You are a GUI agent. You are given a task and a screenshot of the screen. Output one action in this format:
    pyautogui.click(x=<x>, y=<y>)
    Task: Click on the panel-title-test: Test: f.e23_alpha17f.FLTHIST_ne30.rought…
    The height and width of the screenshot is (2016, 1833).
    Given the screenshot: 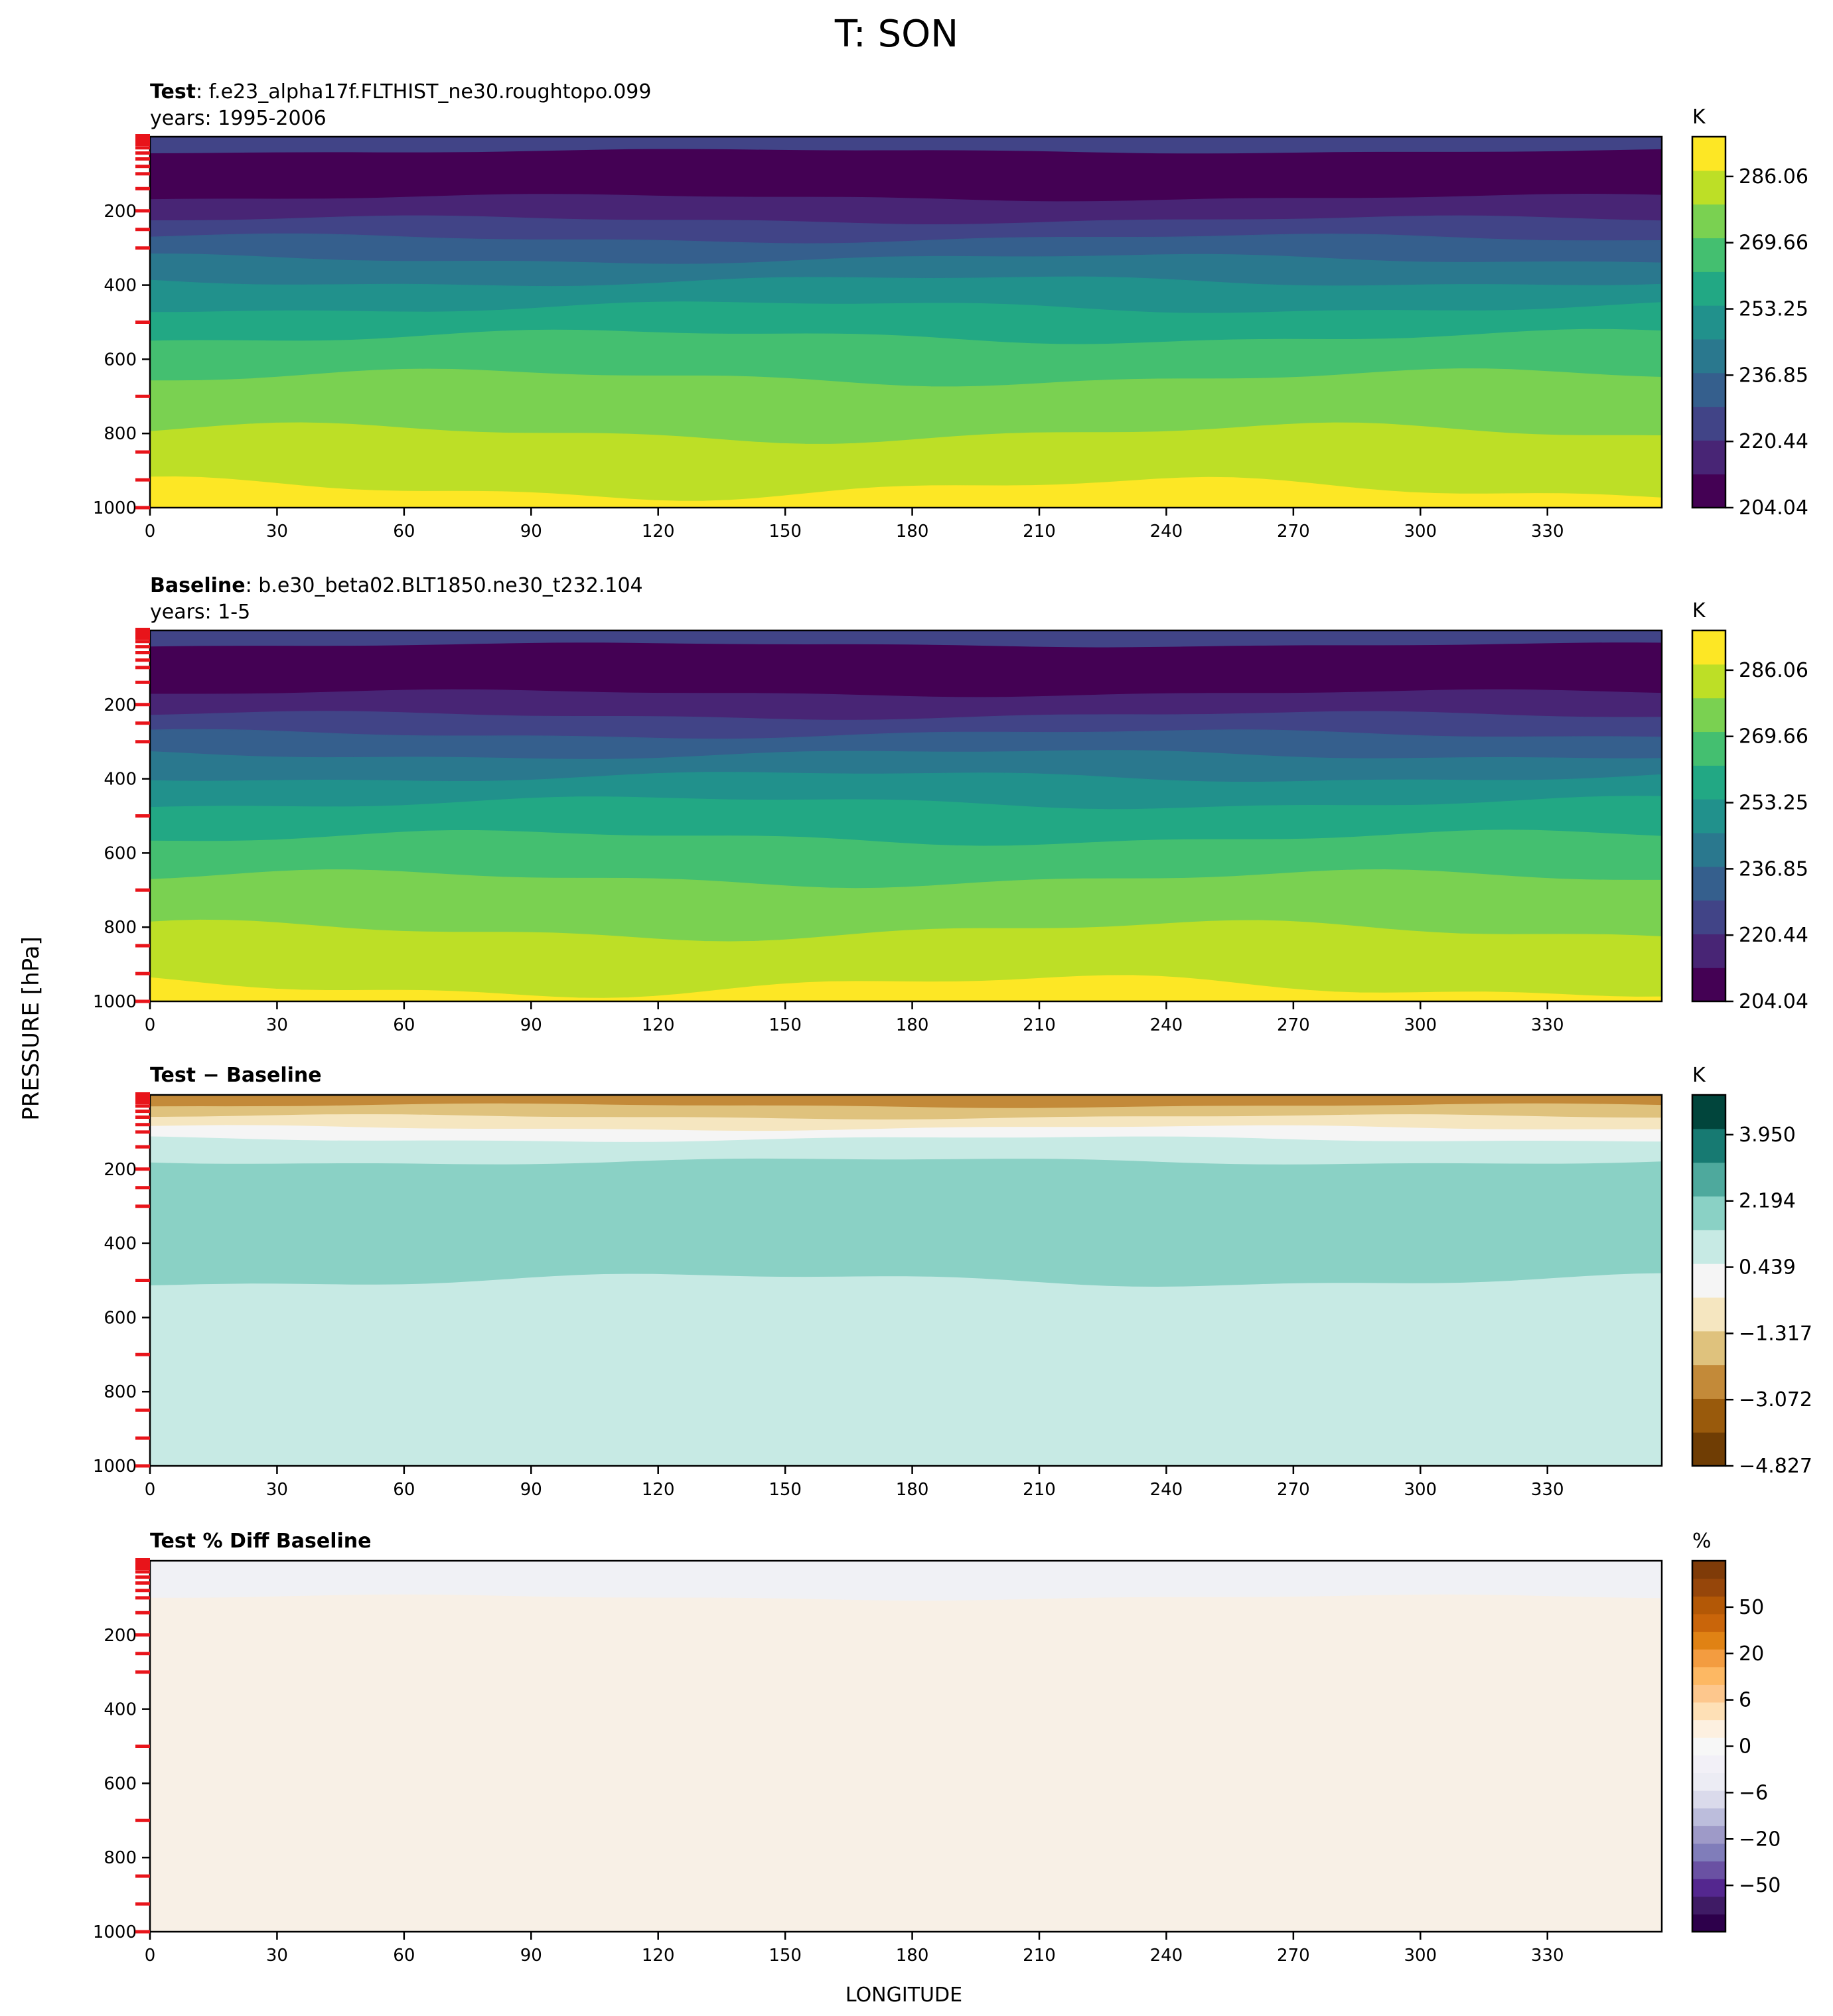 What is the action you would take?
    pyautogui.click(x=401, y=92)
    